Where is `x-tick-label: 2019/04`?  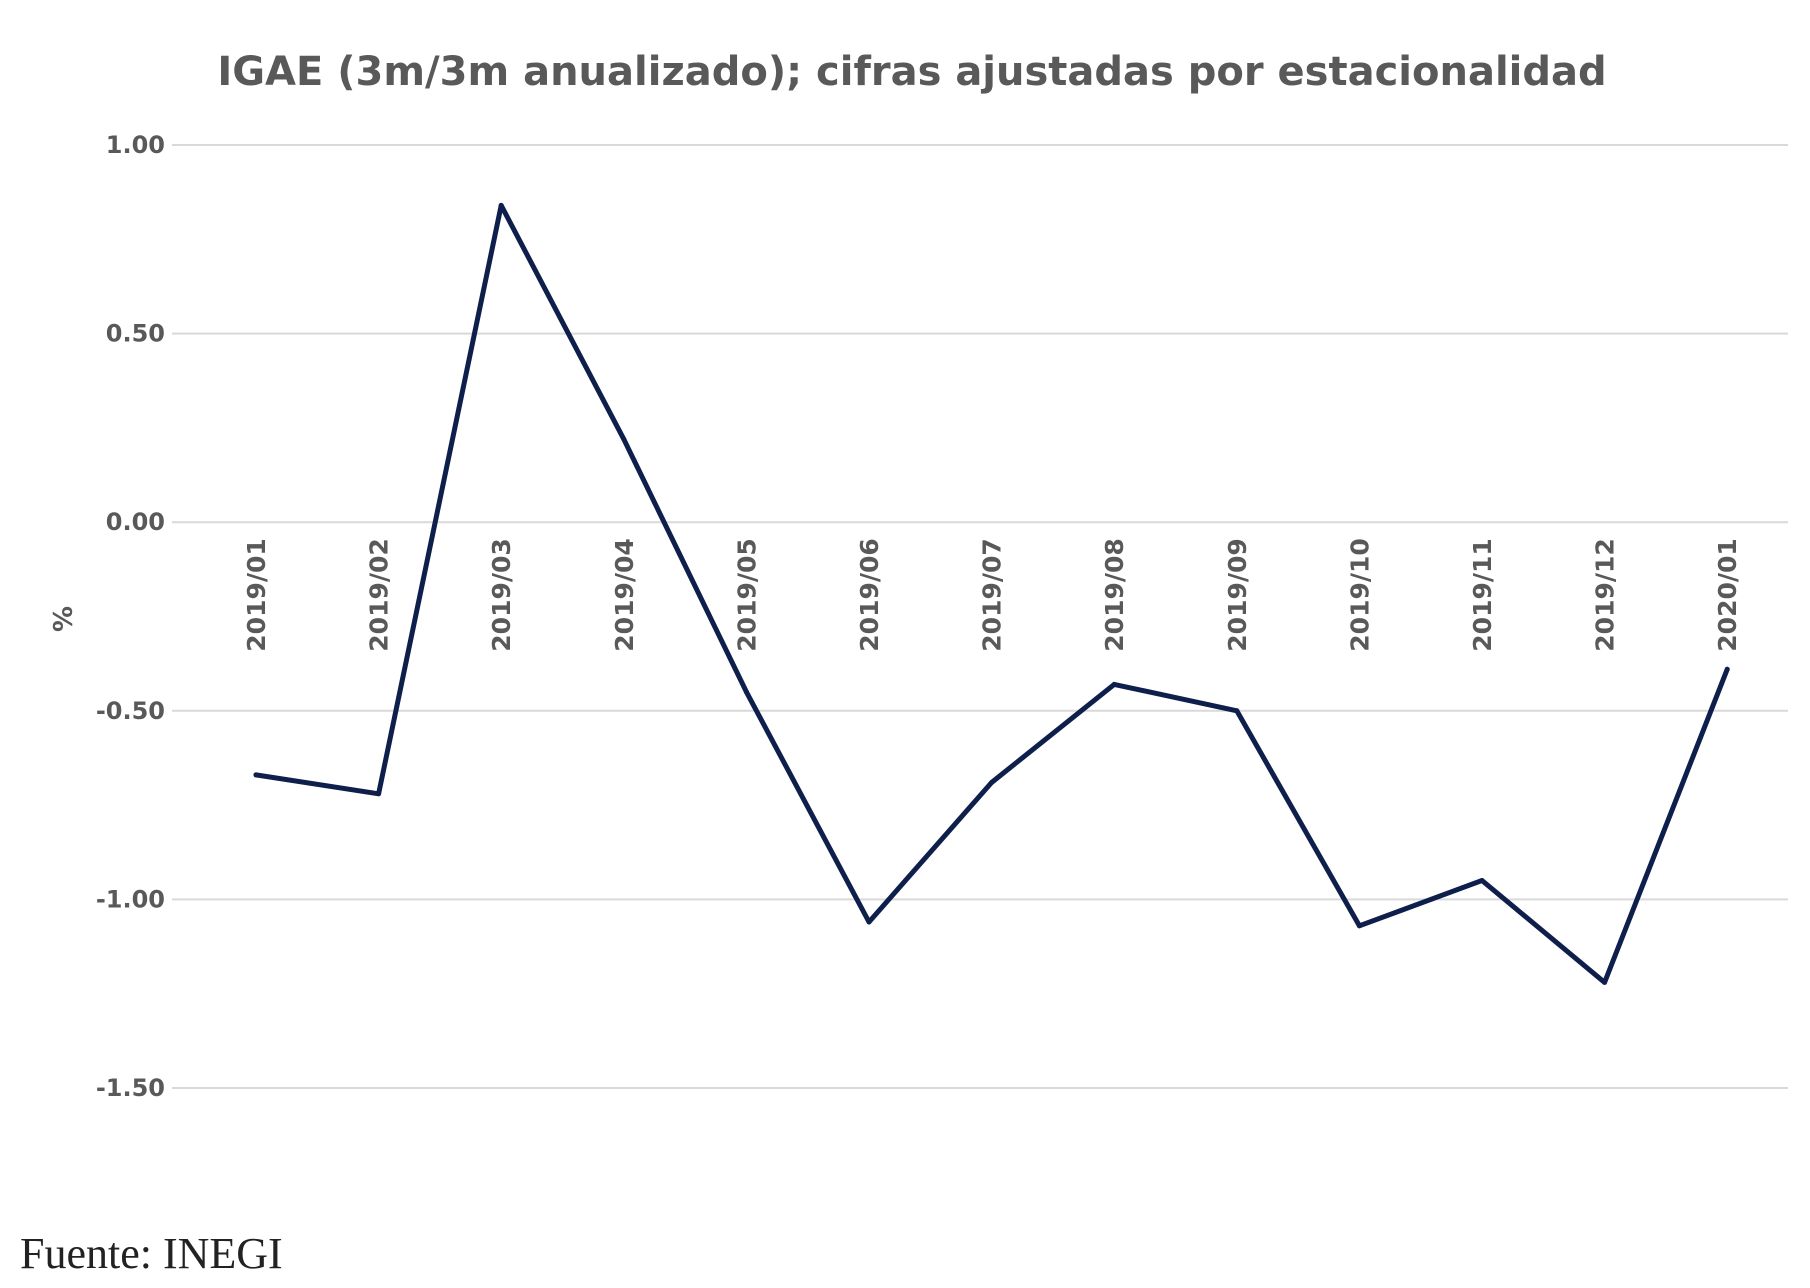
x-tick-label: 2019/04 is located at coordinates (624, 595).